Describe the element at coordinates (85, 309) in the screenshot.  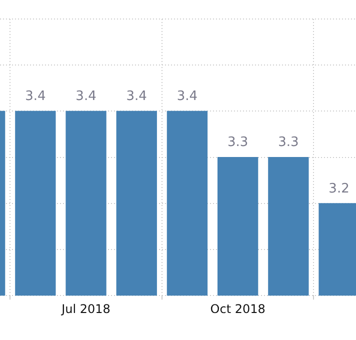
I see `x-tick-label: Jul 2018` at that location.